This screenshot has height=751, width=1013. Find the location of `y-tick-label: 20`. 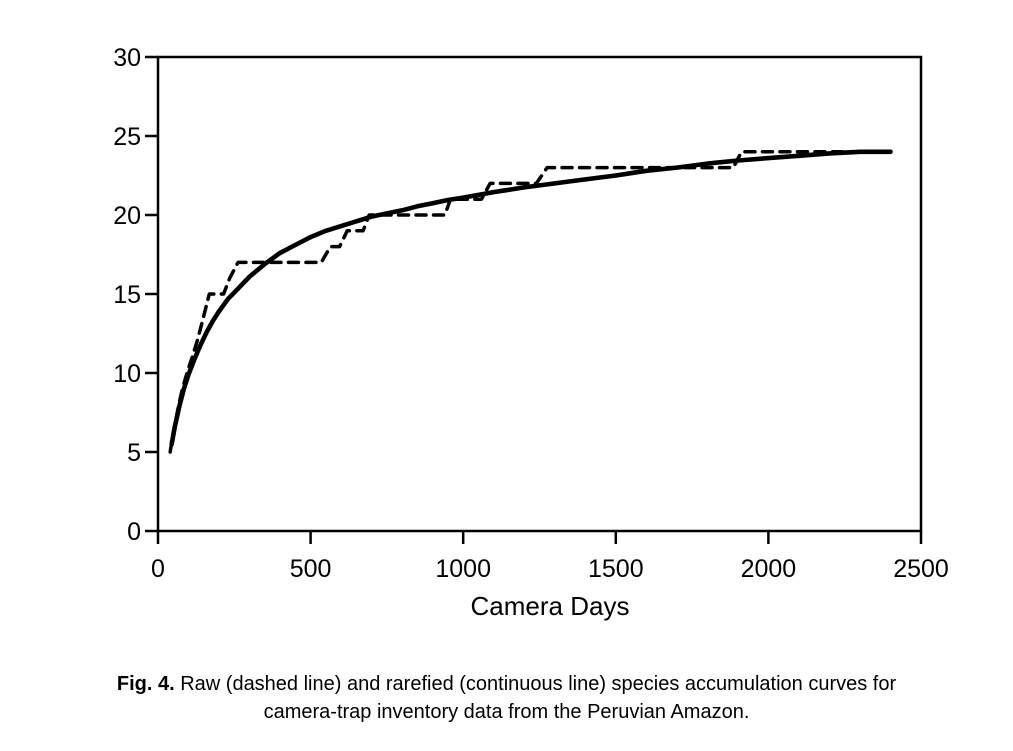

y-tick-label: 20 is located at coordinates (127, 216).